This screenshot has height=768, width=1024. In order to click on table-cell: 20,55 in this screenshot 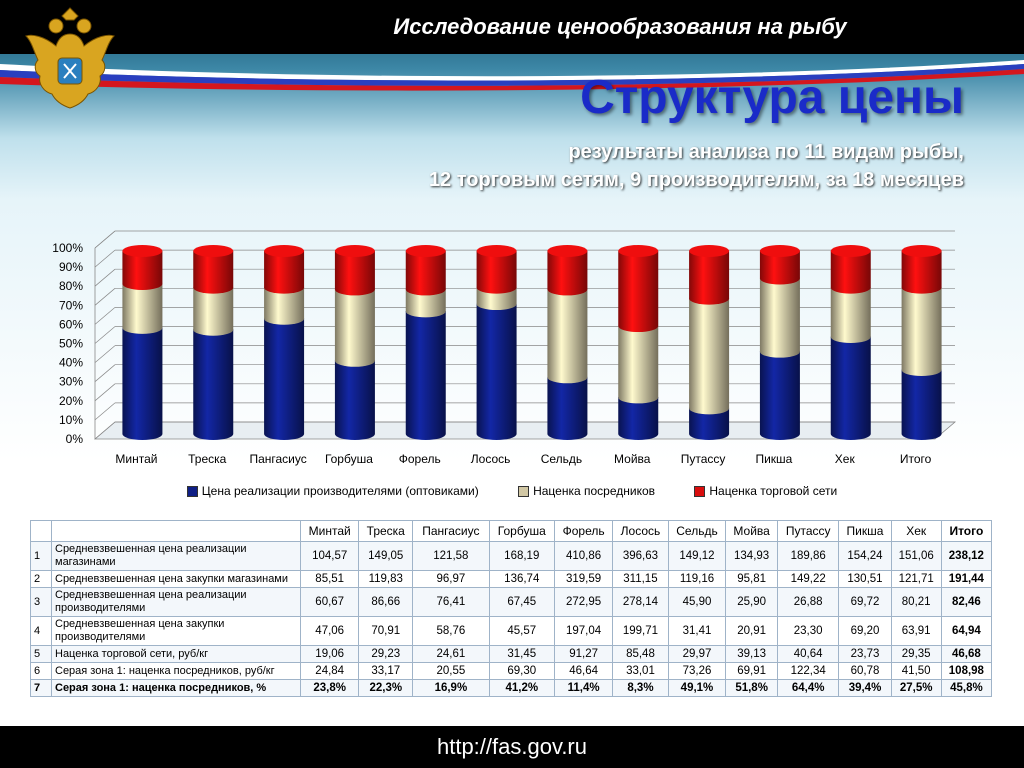, I will do `click(451, 671)`.